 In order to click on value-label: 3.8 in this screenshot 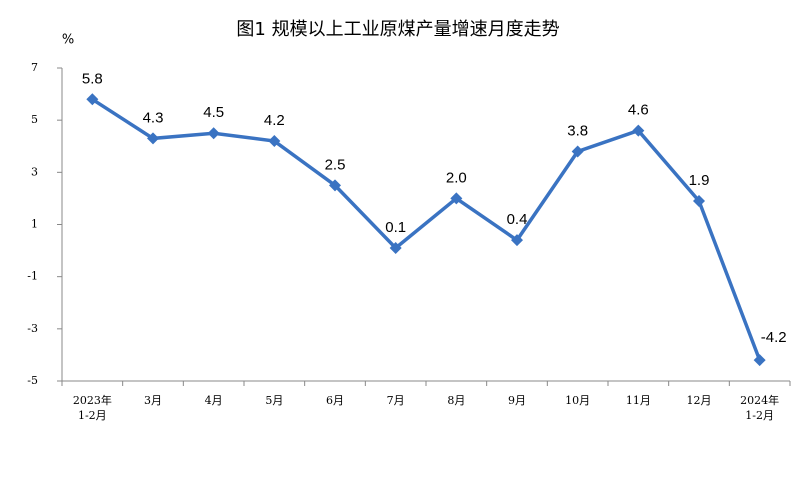, I will do `click(577, 130)`.